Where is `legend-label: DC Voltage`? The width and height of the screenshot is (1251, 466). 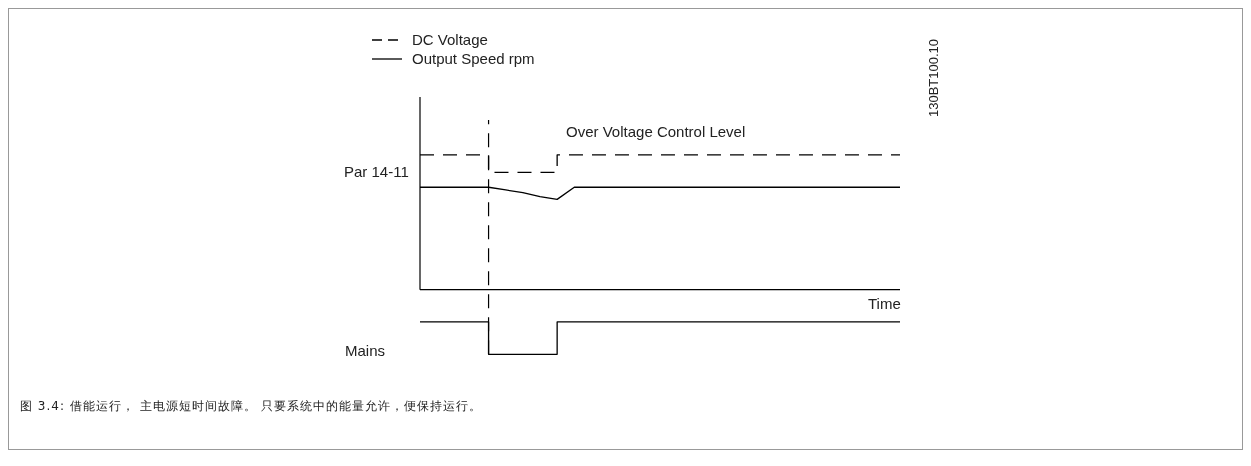
legend-label: DC Voltage is located at coordinates (450, 39).